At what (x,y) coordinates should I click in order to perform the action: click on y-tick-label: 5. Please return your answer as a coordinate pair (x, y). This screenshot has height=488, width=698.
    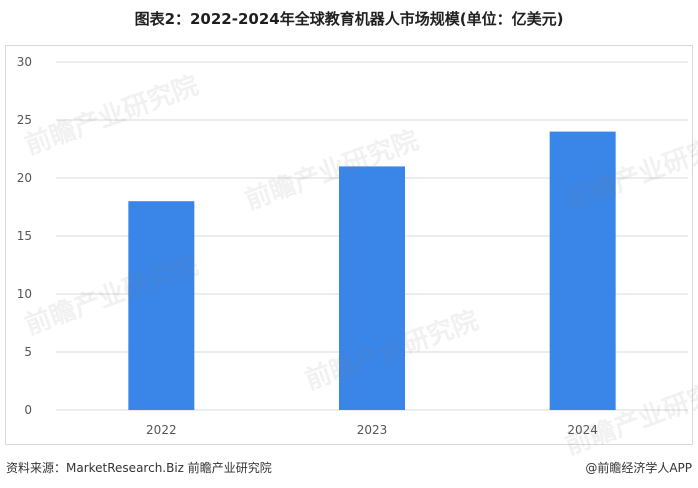
    Looking at the image, I should click on (28, 352).